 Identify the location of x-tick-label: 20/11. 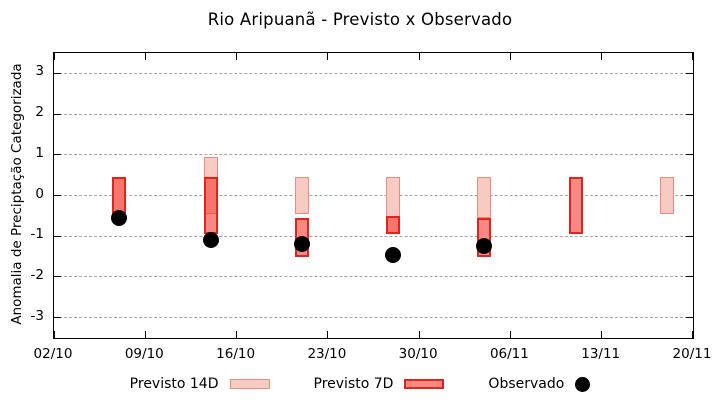
(692, 354).